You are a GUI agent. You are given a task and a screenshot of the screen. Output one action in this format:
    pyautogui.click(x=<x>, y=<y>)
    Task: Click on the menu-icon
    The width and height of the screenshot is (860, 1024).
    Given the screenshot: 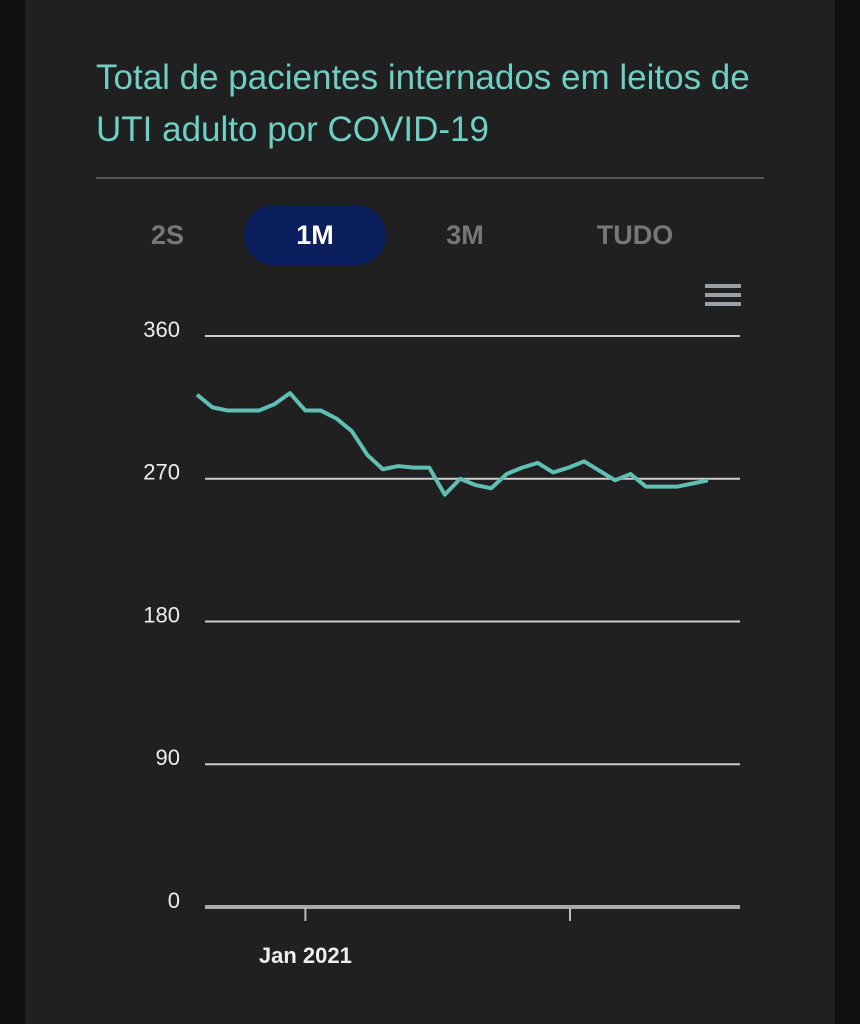 What is the action you would take?
    pyautogui.click(x=723, y=295)
    